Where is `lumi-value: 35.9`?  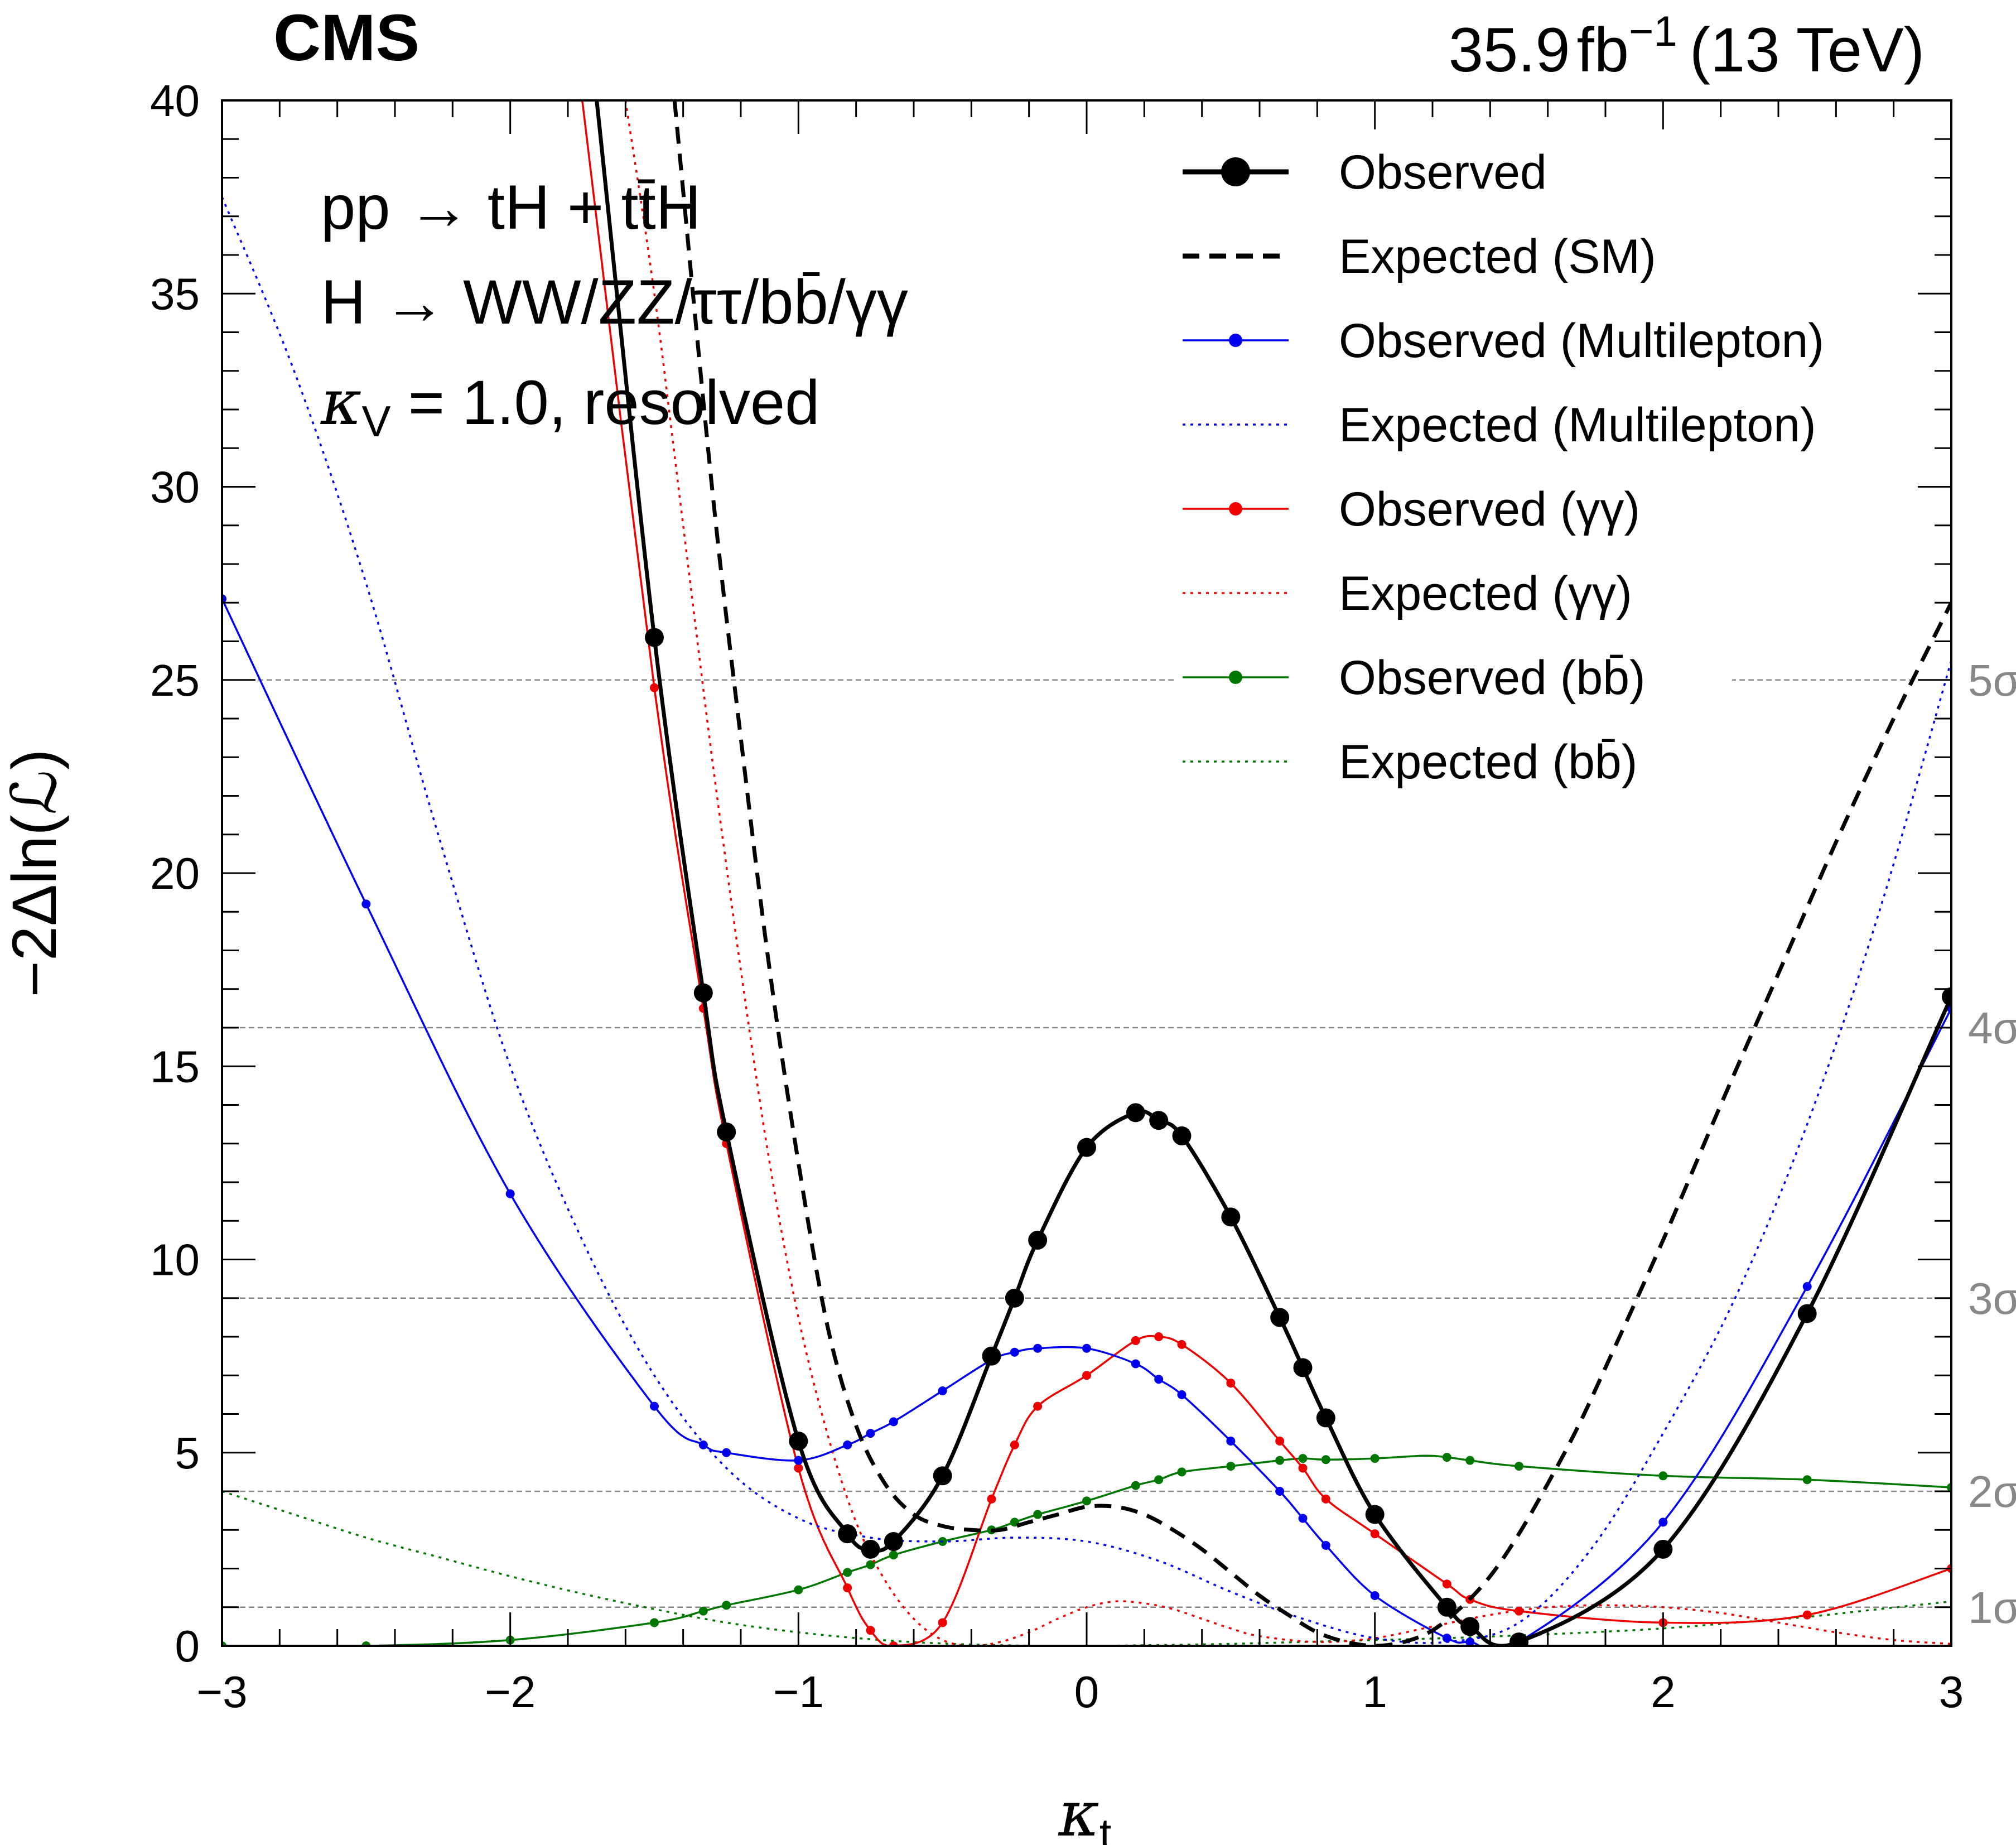
lumi-value: 35.9 is located at coordinates (1509, 50).